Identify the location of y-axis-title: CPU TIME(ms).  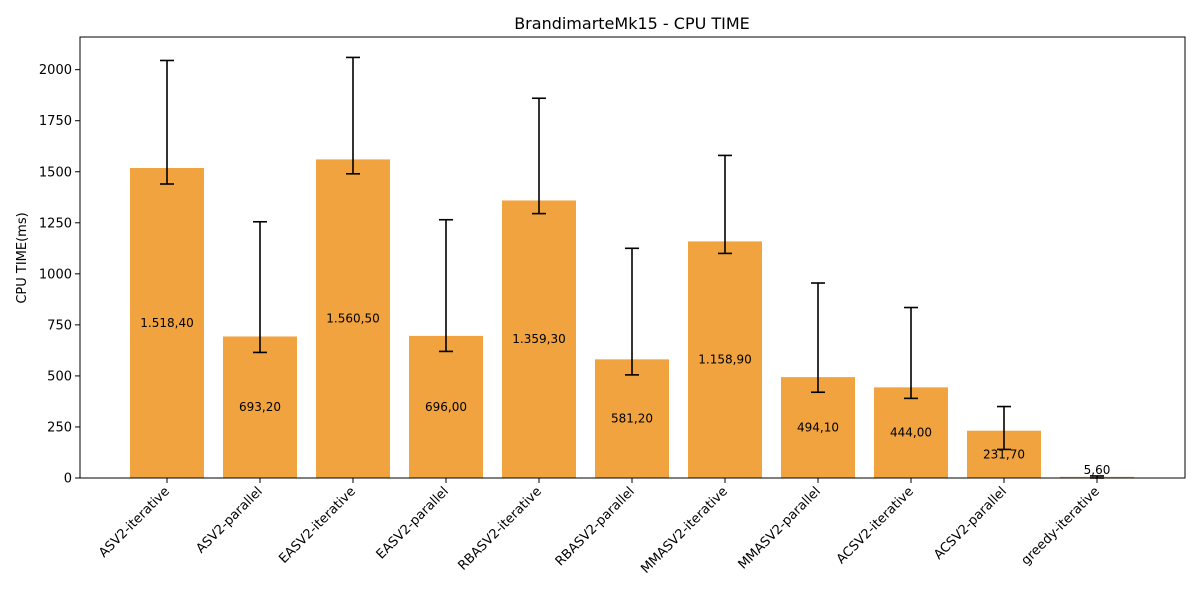
(22, 257).